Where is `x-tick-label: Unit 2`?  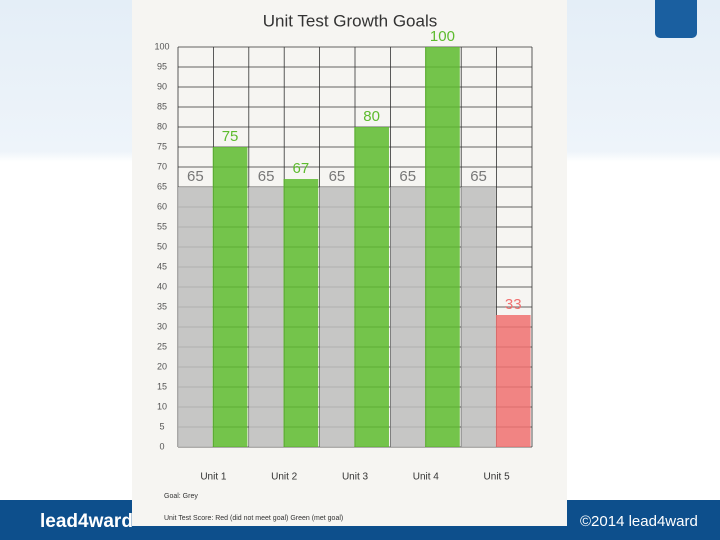 x-tick-label: Unit 2 is located at coordinates (284, 477).